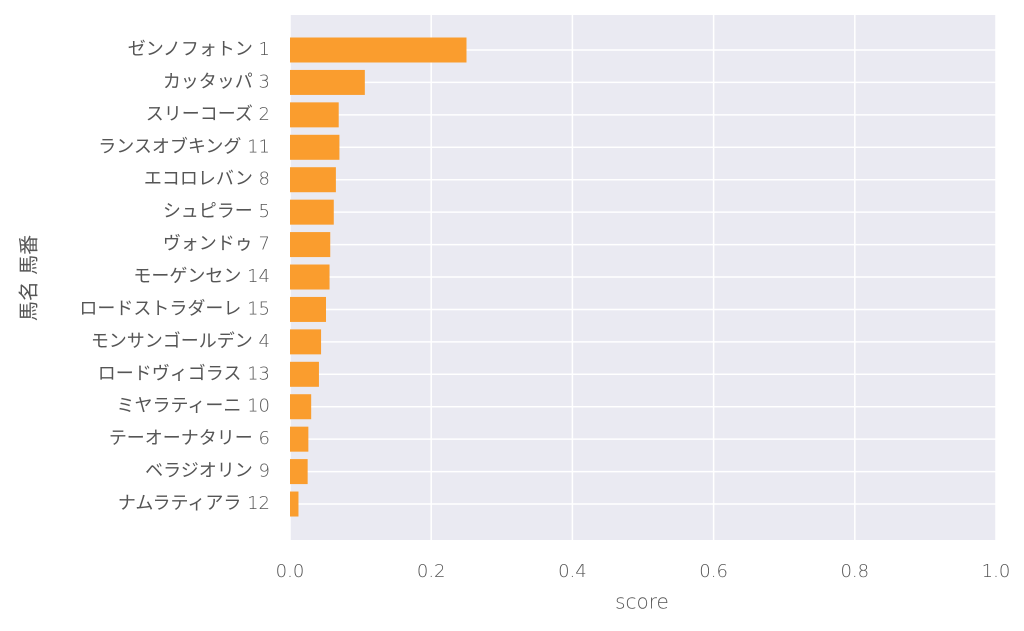  What do you see at coordinates (216, 81) in the screenshot?
I see `y-tick-label: カッタッパ 3` at bounding box center [216, 81].